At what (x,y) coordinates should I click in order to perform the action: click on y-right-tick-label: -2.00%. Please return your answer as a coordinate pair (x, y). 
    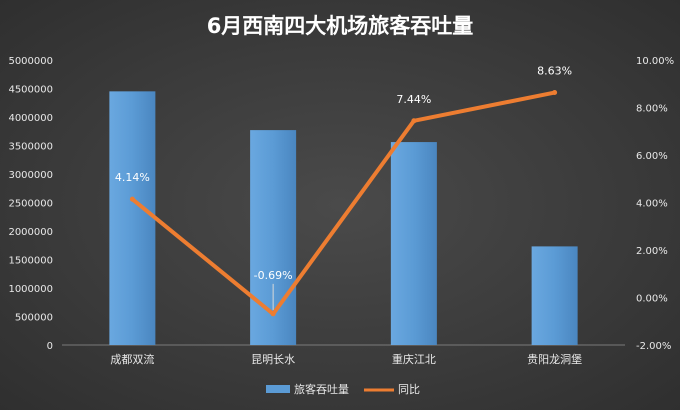
    Looking at the image, I should click on (653, 346).